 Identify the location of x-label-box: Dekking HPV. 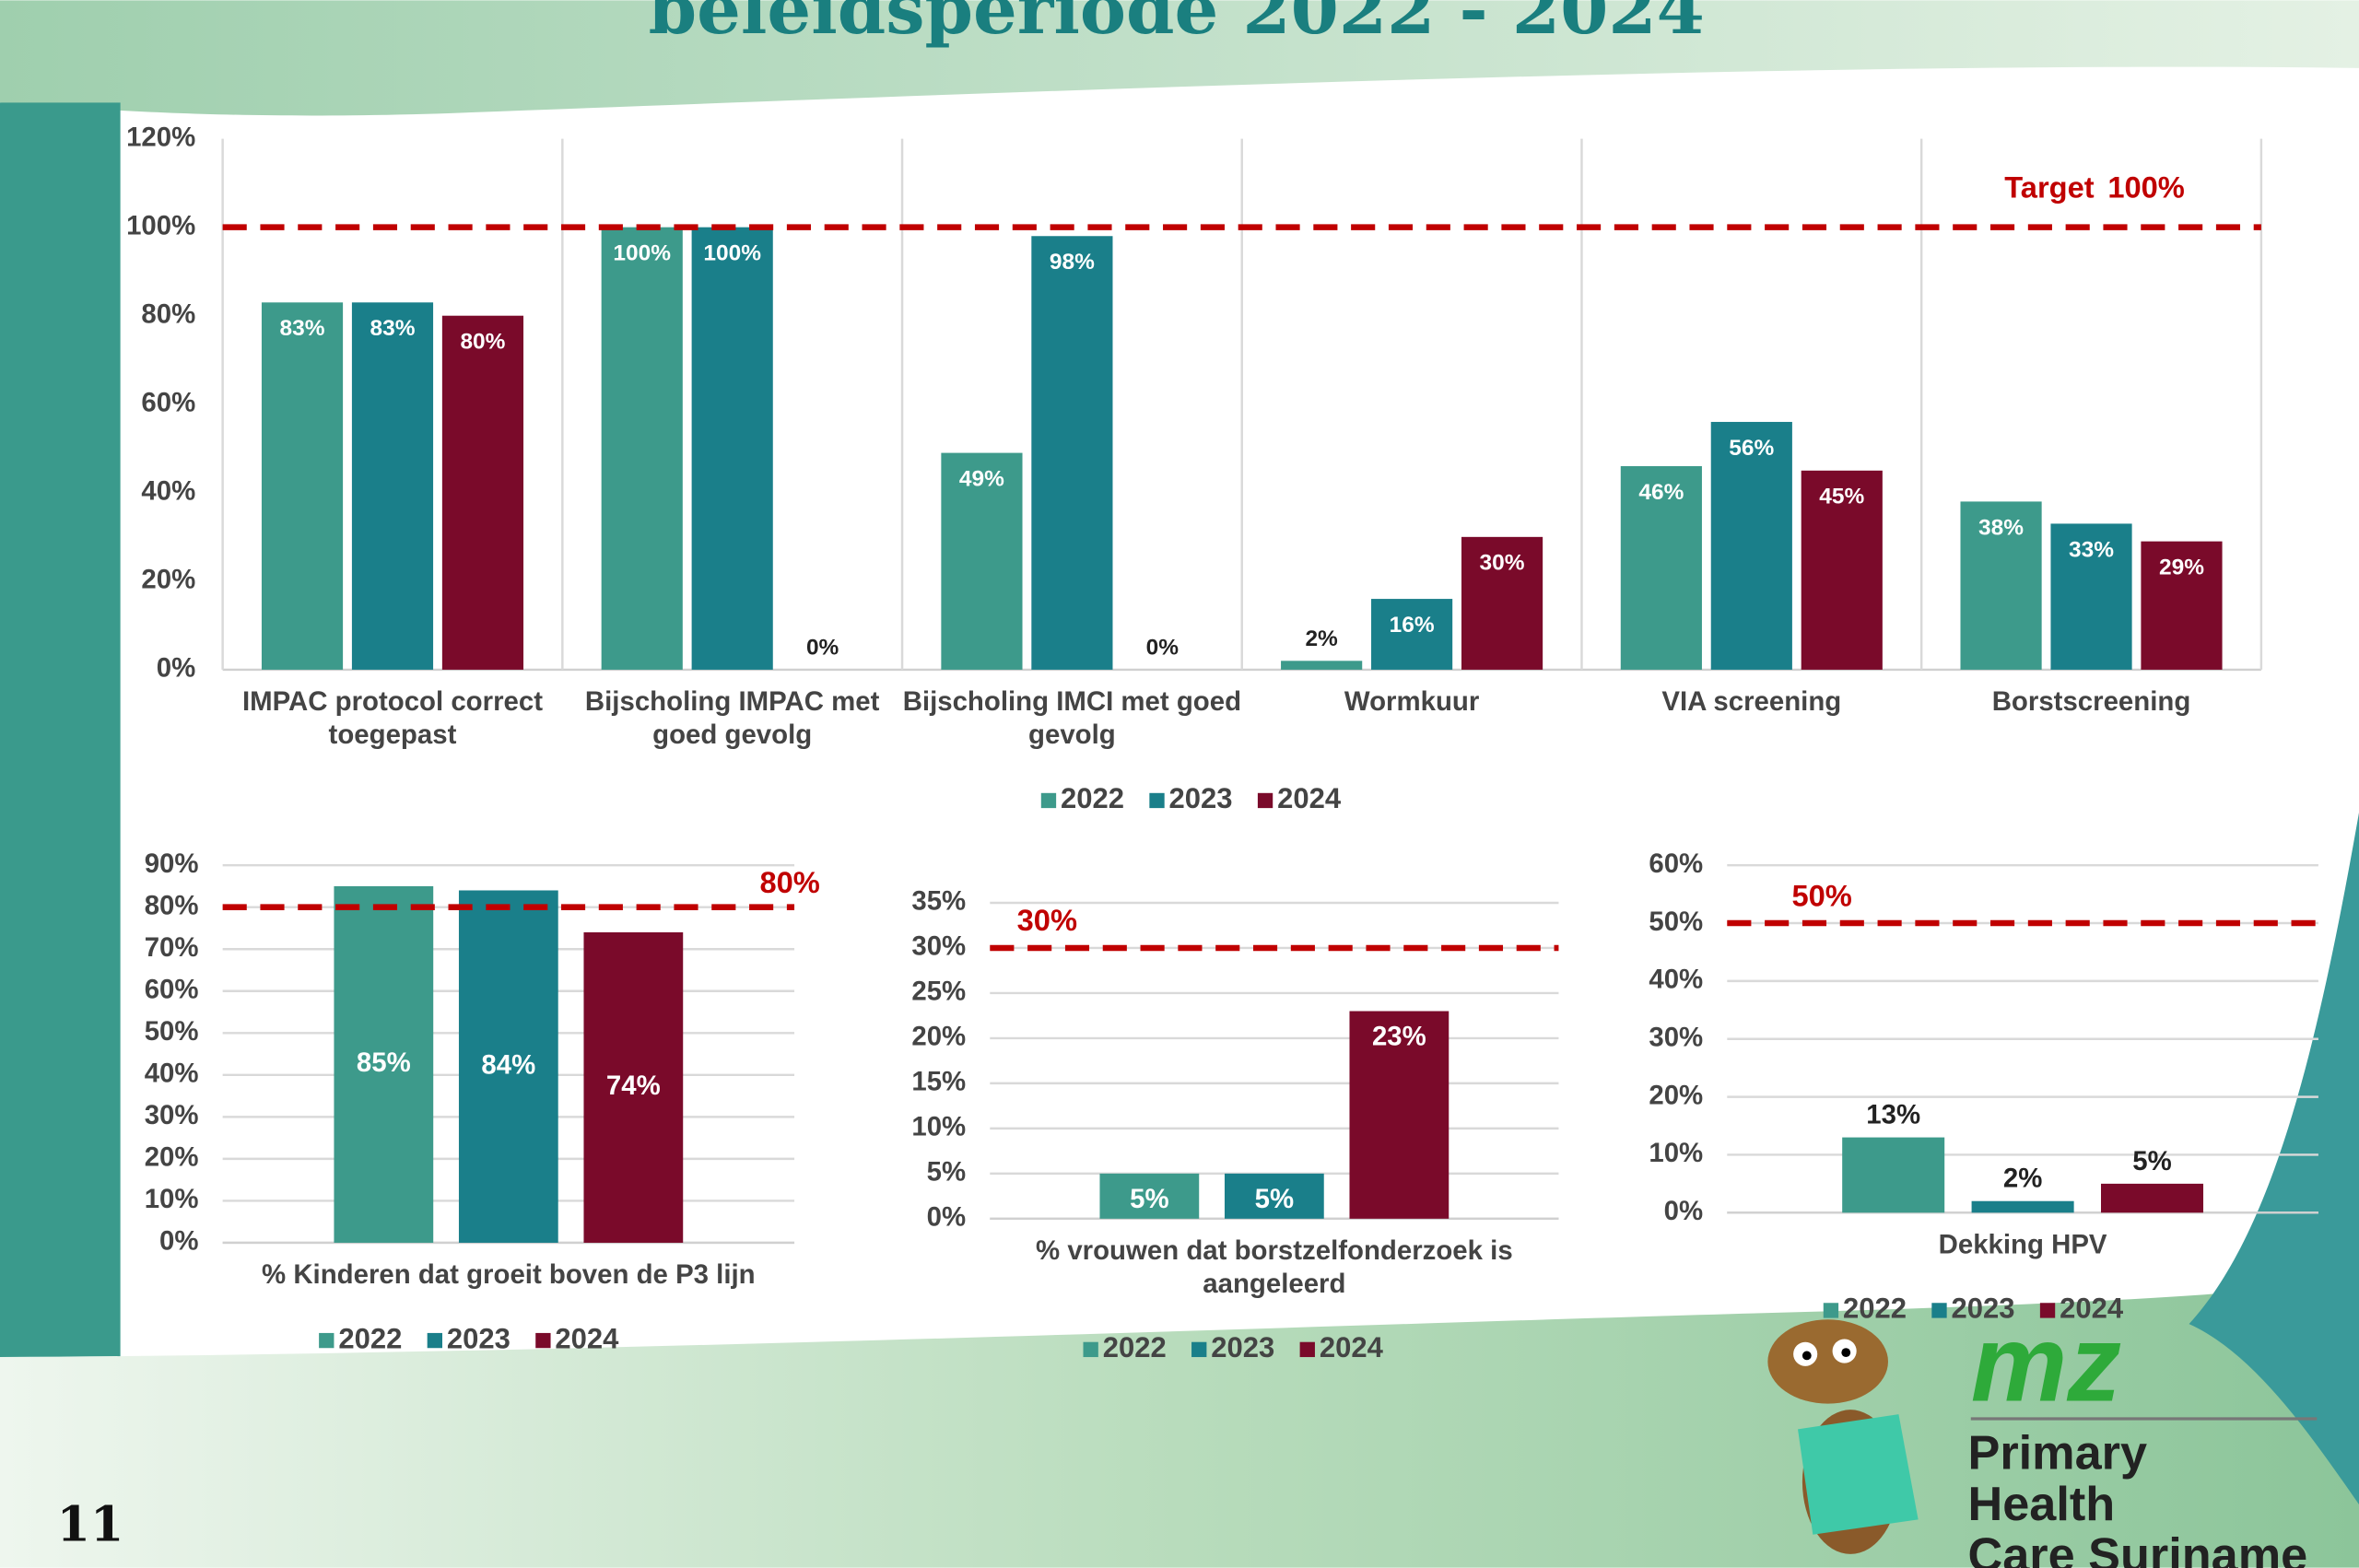
(2022, 1244).